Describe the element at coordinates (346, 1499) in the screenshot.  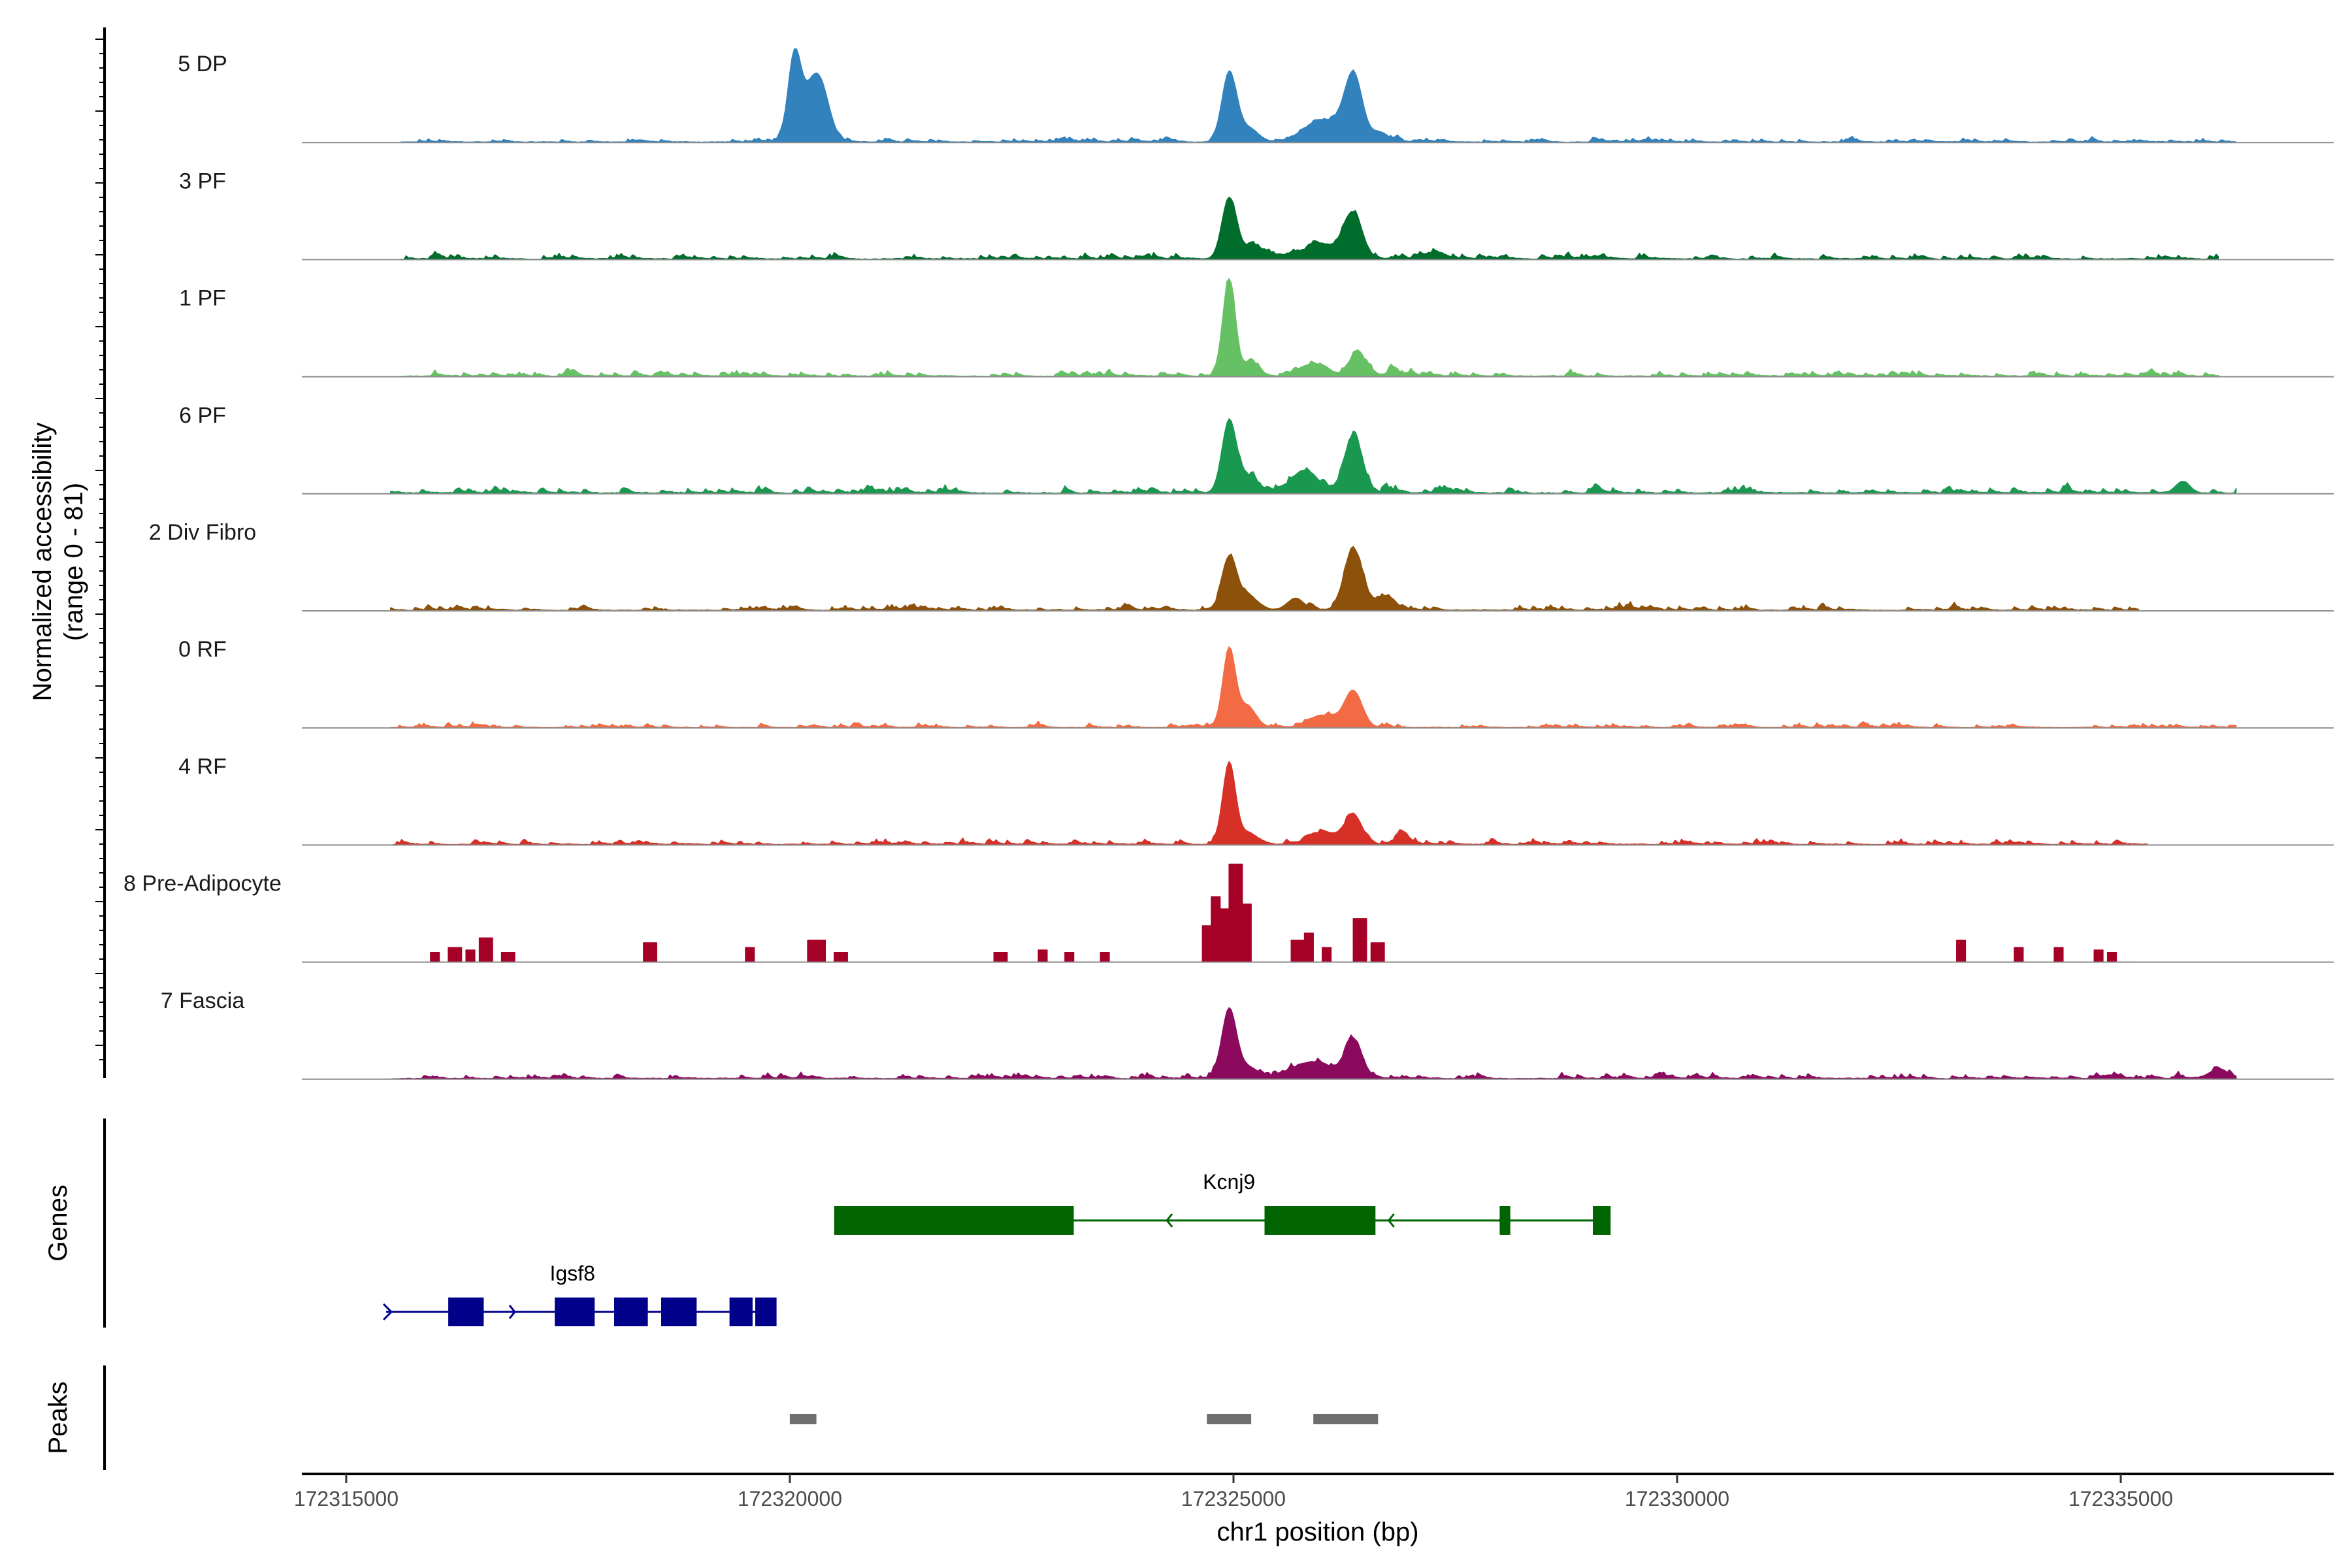
I see `x-tick-label: 172315000` at that location.